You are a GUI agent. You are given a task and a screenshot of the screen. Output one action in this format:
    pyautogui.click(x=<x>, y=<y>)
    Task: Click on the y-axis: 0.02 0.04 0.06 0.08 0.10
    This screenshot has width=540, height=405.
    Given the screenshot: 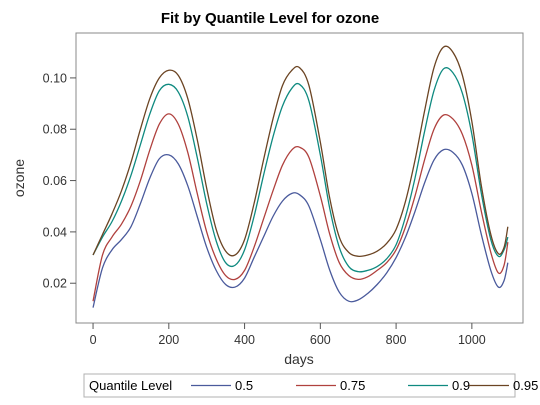 What is the action you would take?
    pyautogui.click(x=59, y=181)
    